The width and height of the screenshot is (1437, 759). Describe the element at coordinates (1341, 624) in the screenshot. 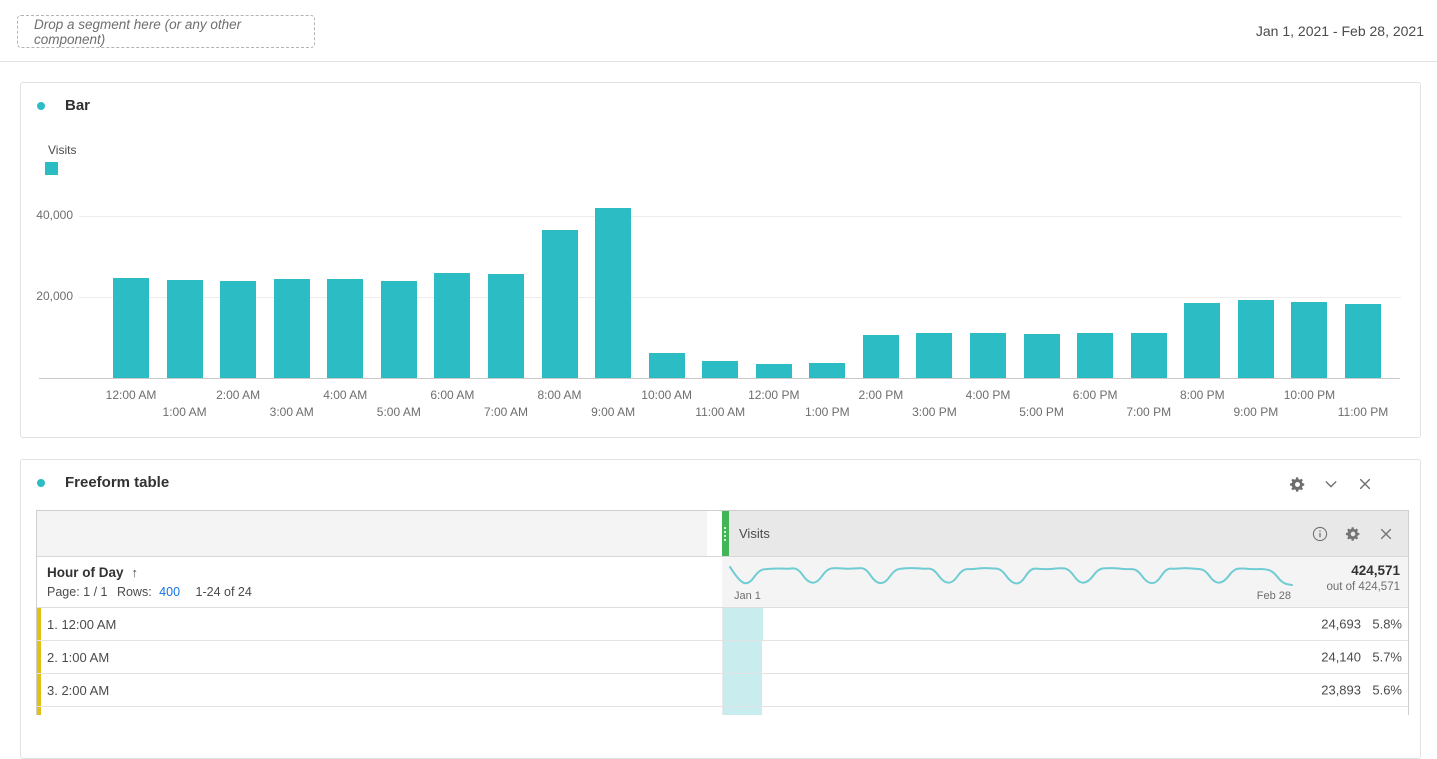

I see `visits-value: 24,693` at that location.